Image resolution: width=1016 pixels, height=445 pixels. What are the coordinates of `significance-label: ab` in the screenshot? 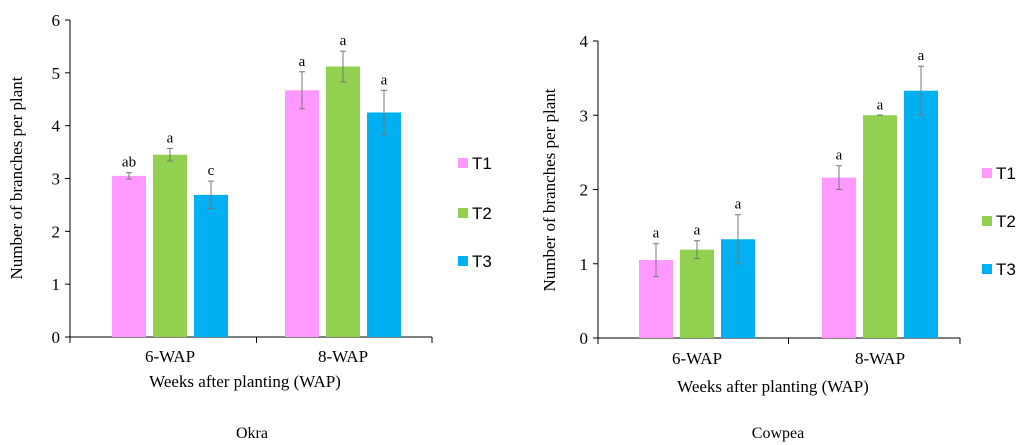 It's located at (129, 163).